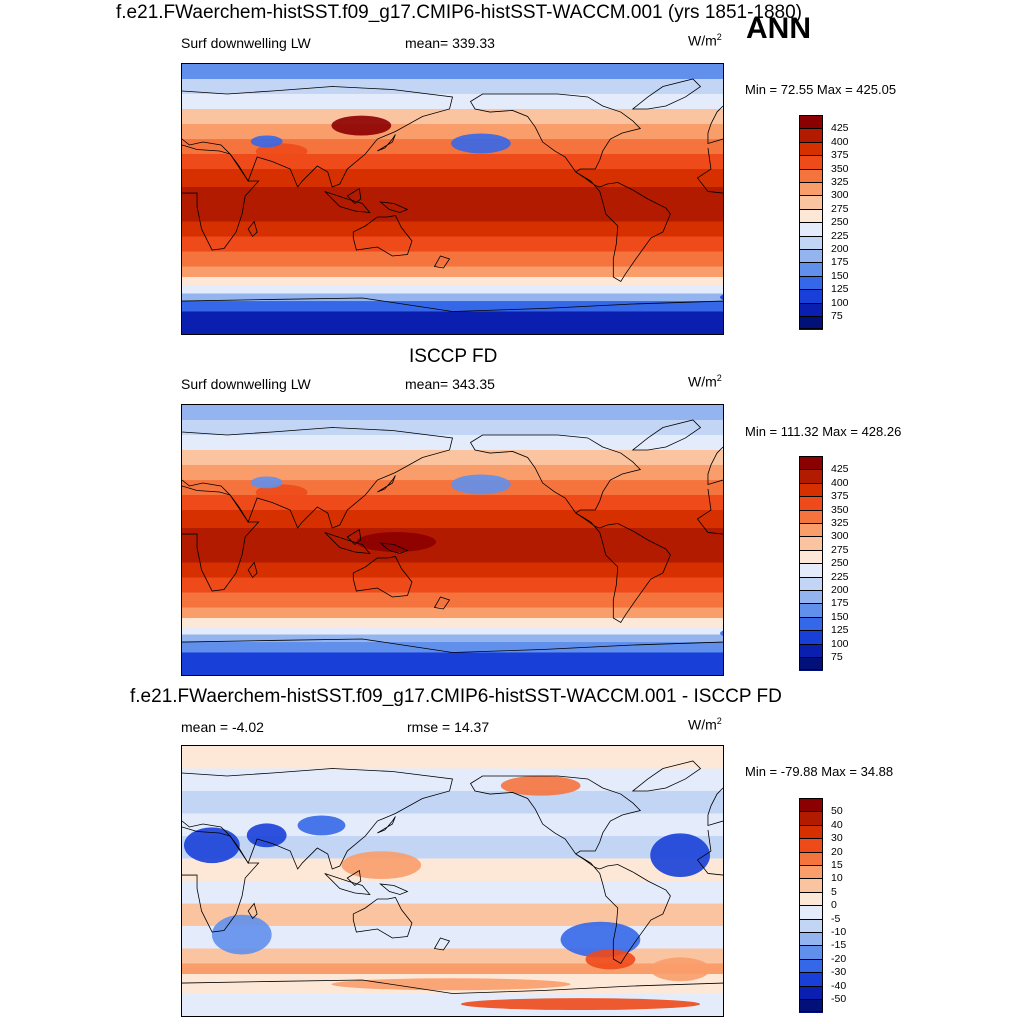  Describe the element at coordinates (840, 549) in the screenshot. I see `colorbar-tick-label: 275` at that location.